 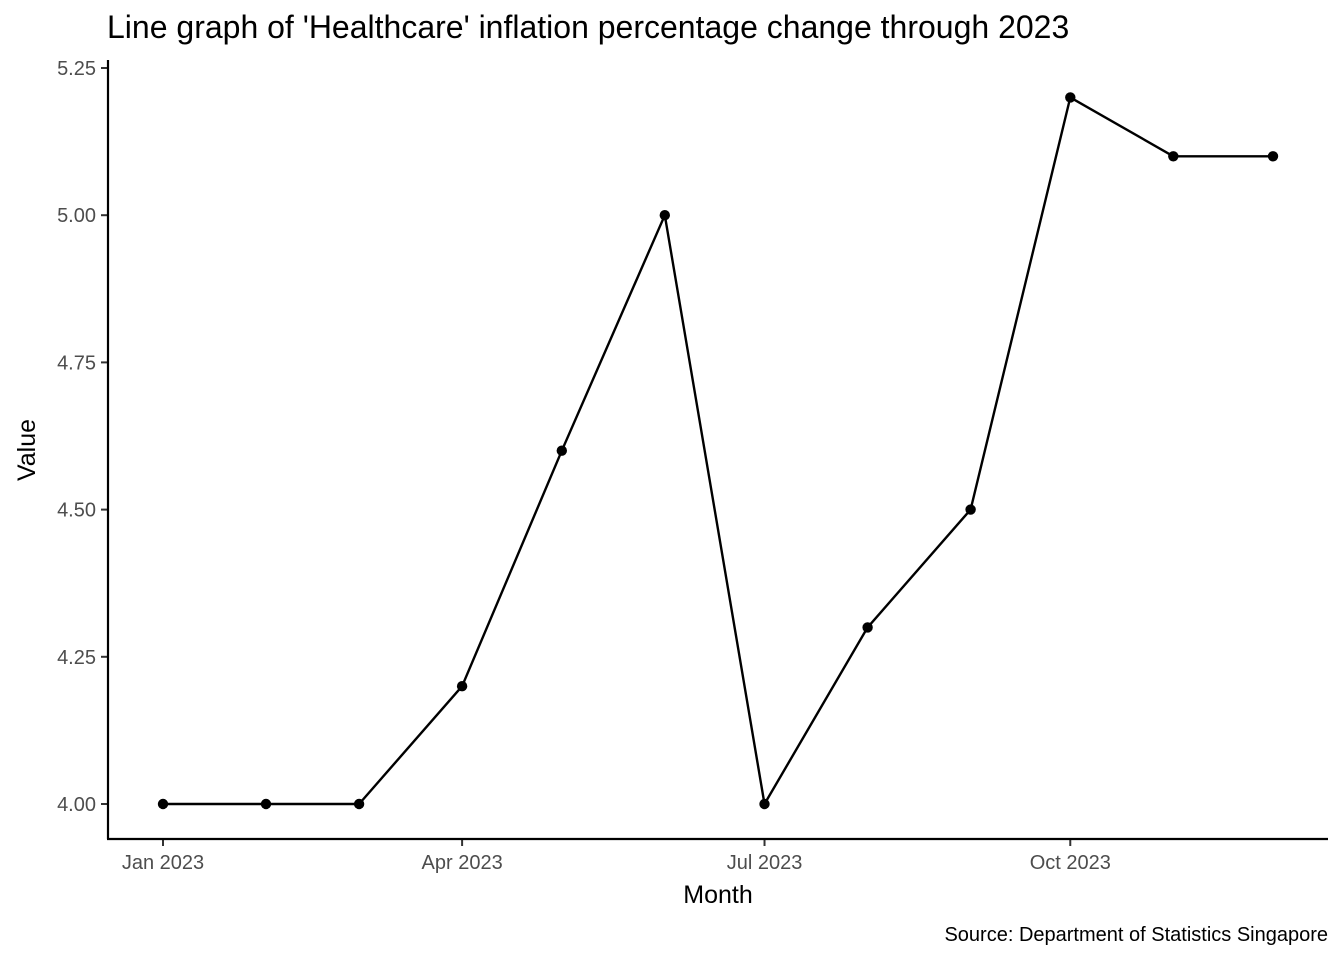 What do you see at coordinates (76, 511) in the screenshot?
I see `y-tick-label: 4.50` at bounding box center [76, 511].